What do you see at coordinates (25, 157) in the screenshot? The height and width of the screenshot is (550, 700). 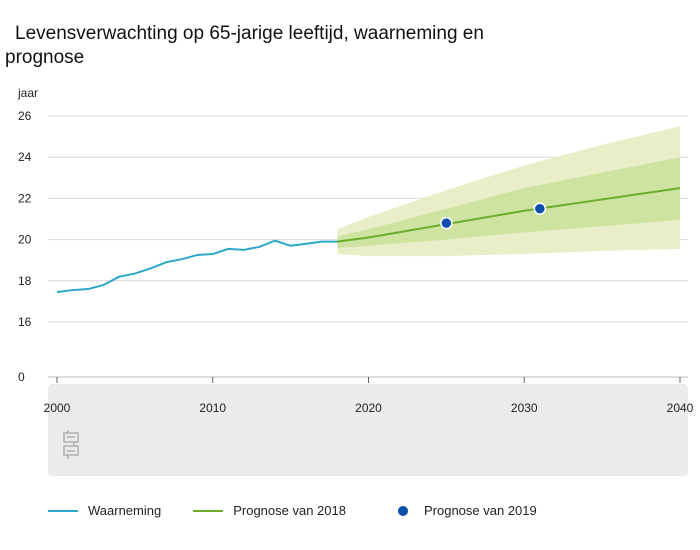 I see `y-tick-label: 24` at bounding box center [25, 157].